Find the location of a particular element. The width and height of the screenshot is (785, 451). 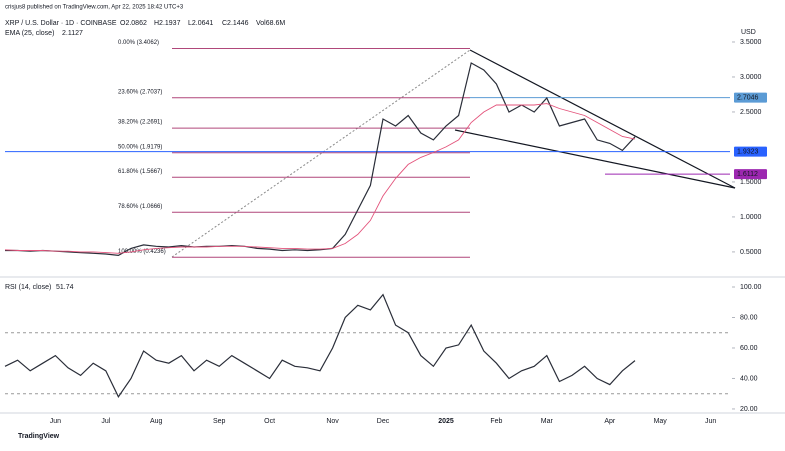

price-tag-label: 1.6112 is located at coordinates (747, 174).